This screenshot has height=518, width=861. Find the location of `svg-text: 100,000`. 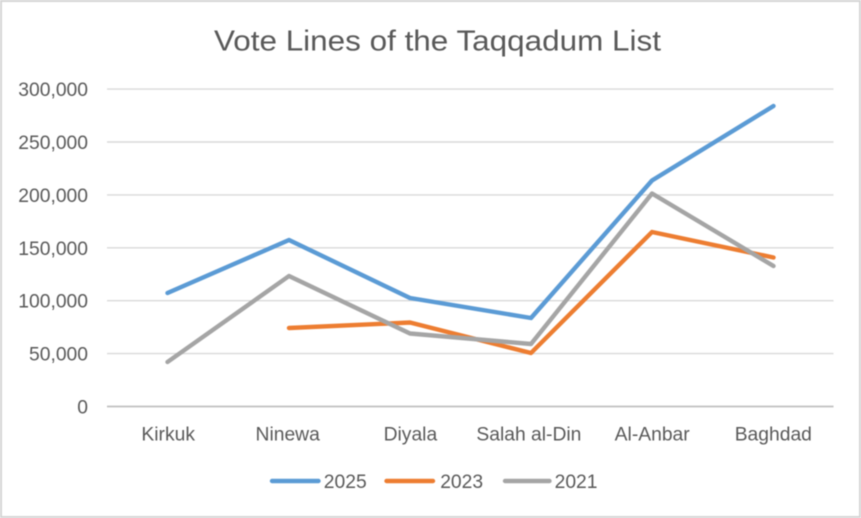

svg-text: 100,000 is located at coordinates (53, 302).